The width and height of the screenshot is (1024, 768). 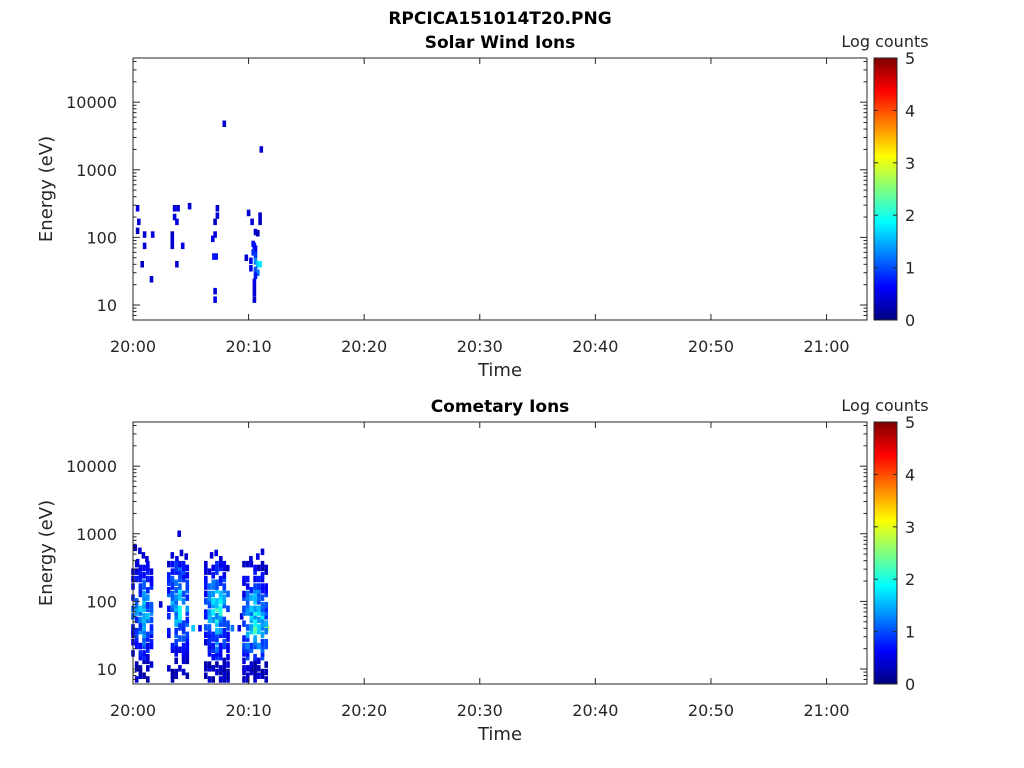 What do you see at coordinates (91, 102) in the screenshot?
I see `y-tick-label: 10000` at bounding box center [91, 102].